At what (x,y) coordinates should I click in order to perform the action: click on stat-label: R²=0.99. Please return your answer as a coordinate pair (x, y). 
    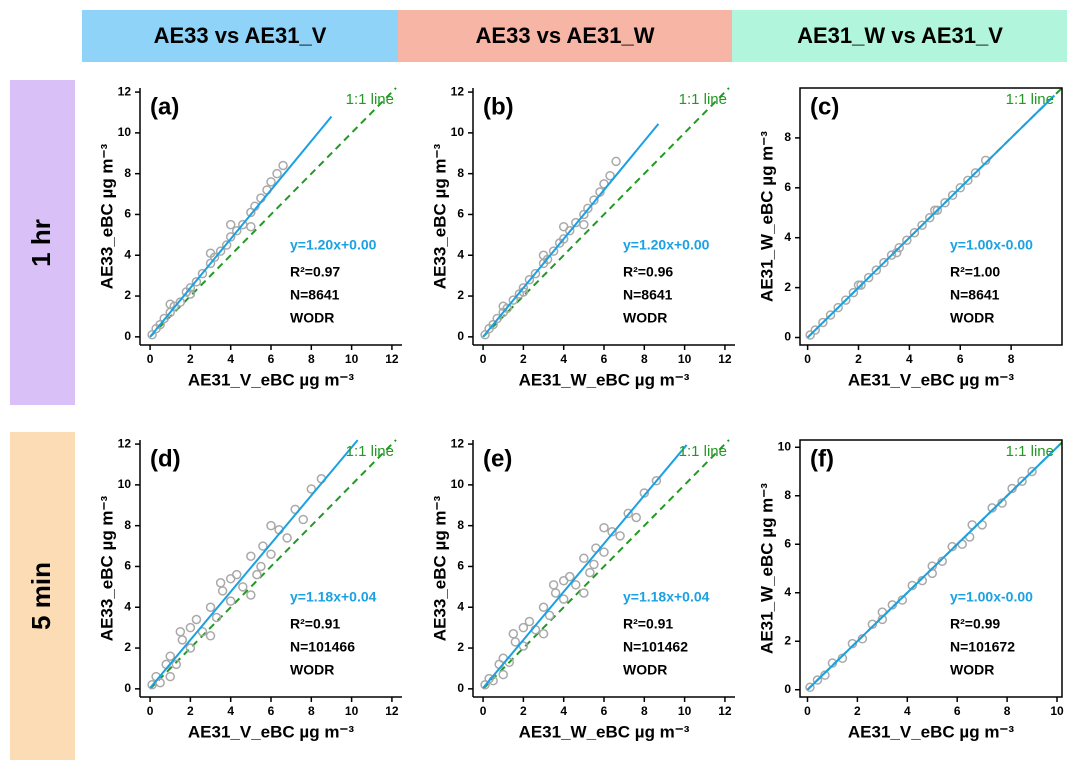
    Looking at the image, I should click on (975, 624).